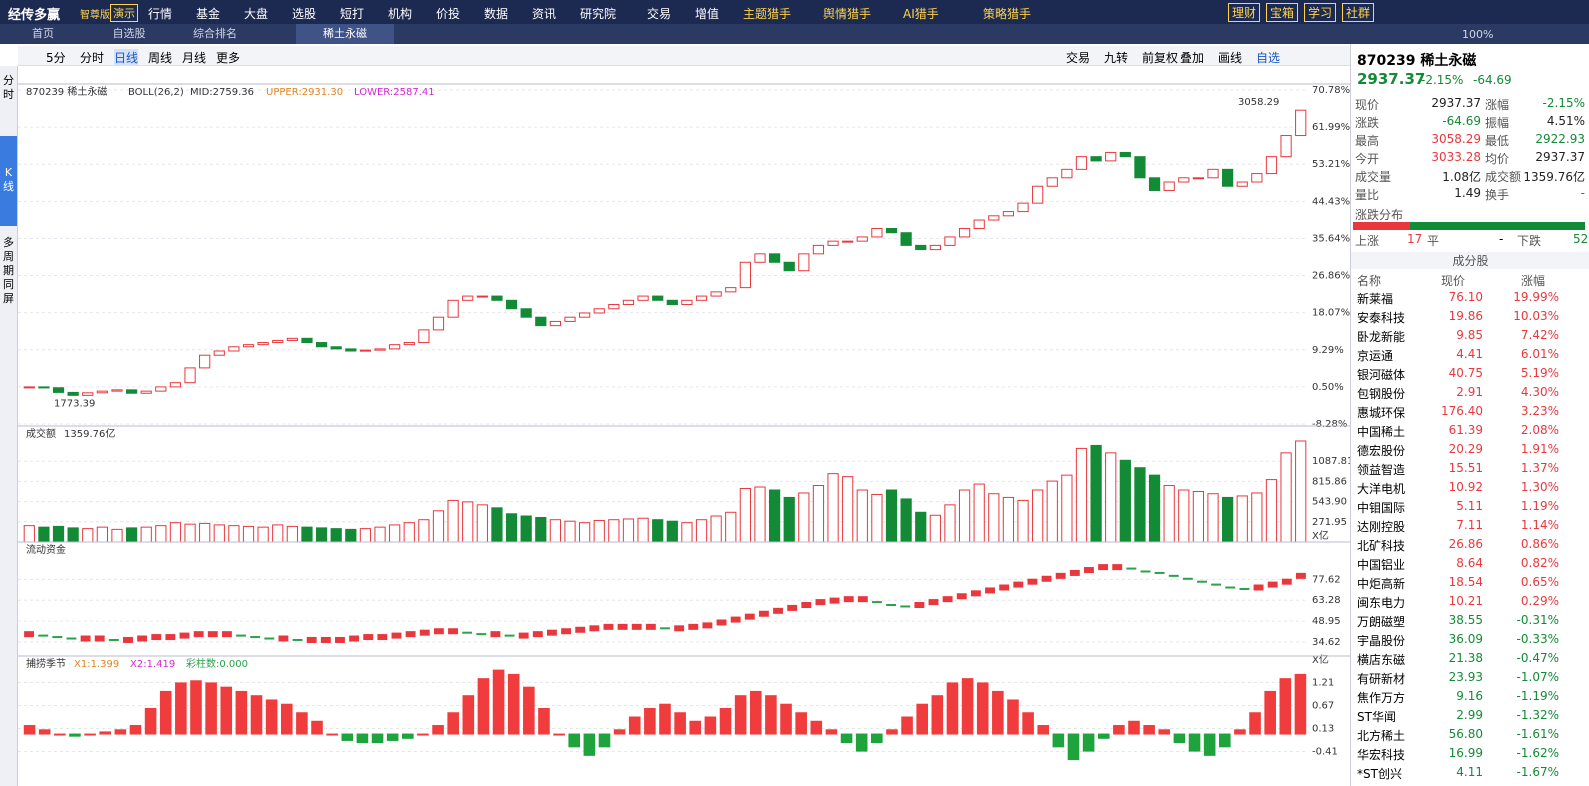 The image size is (1589, 786). I want to click on stock-name: 万朗磁塑, so click(1381, 622).